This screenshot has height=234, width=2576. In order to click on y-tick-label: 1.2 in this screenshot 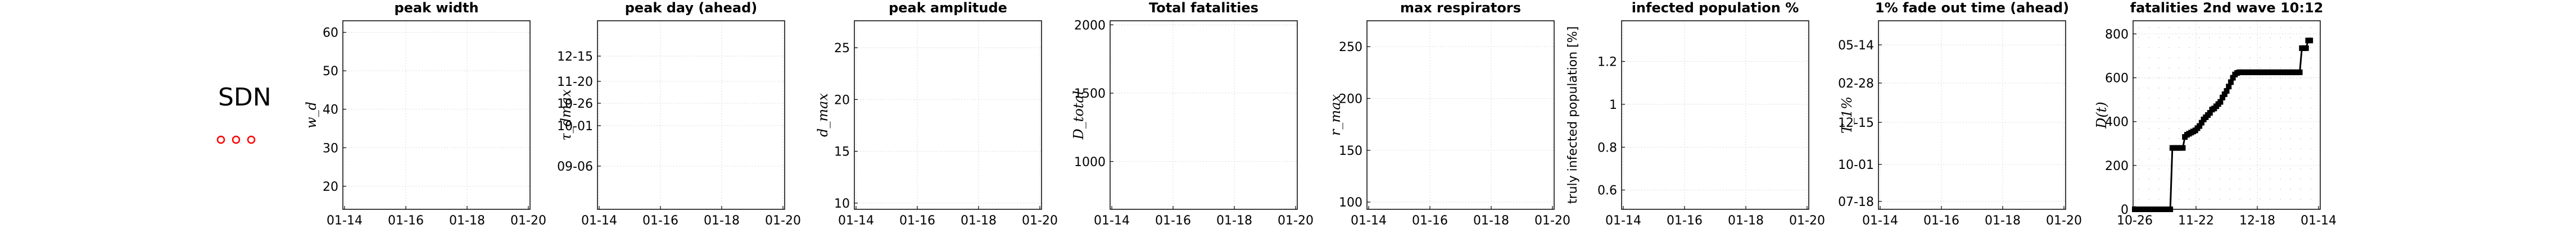, I will do `click(1607, 63)`.